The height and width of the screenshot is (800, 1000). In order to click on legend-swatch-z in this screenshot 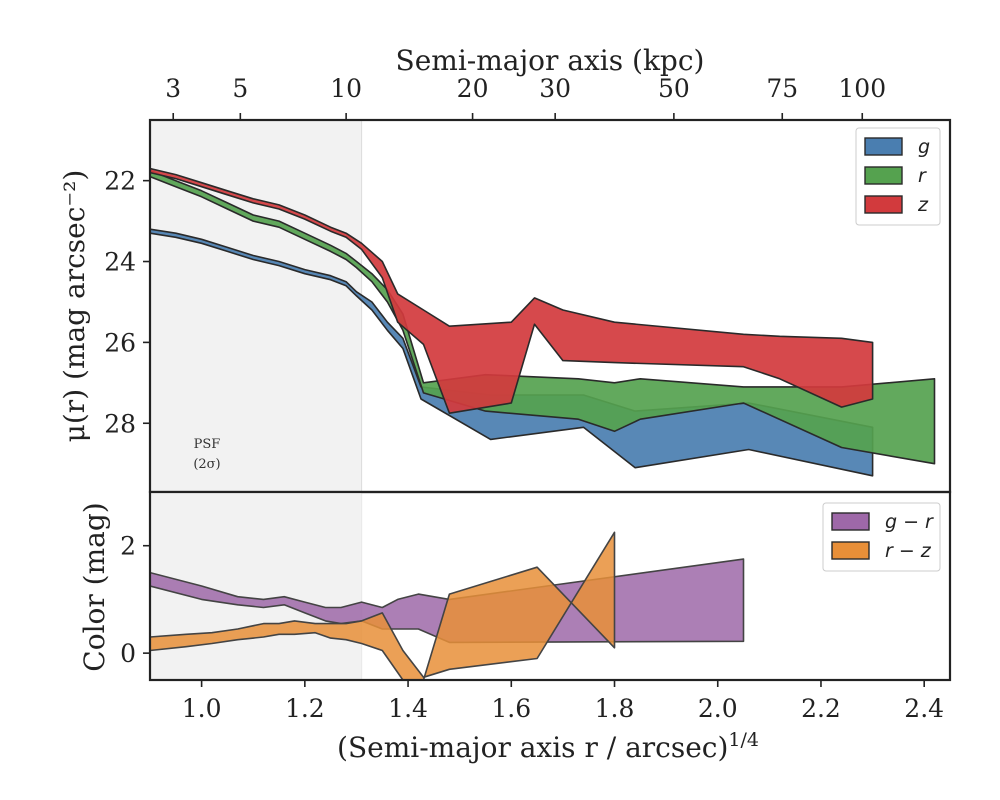, I will do `click(883, 204)`.